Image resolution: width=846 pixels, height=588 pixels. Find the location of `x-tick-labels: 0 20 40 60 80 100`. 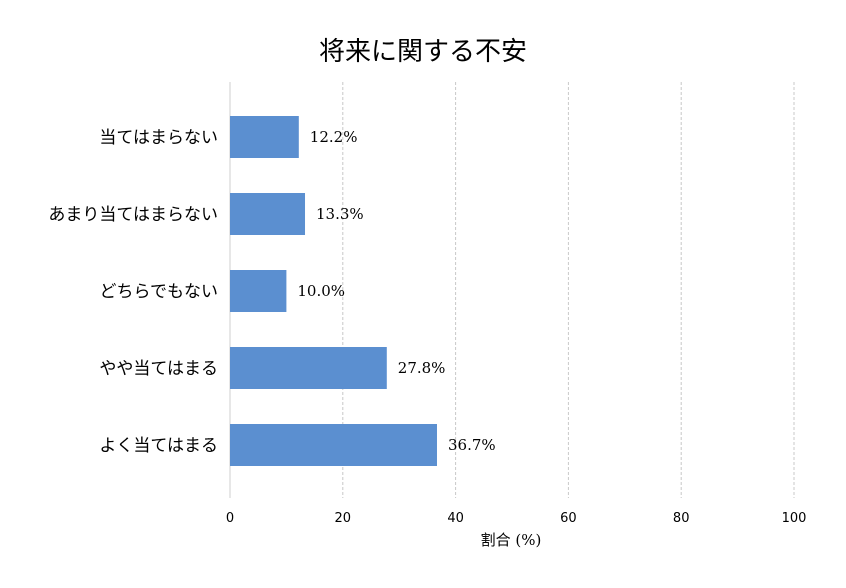

x-tick-labels: 0 20 40 60 80 100 is located at coordinates (516, 518).